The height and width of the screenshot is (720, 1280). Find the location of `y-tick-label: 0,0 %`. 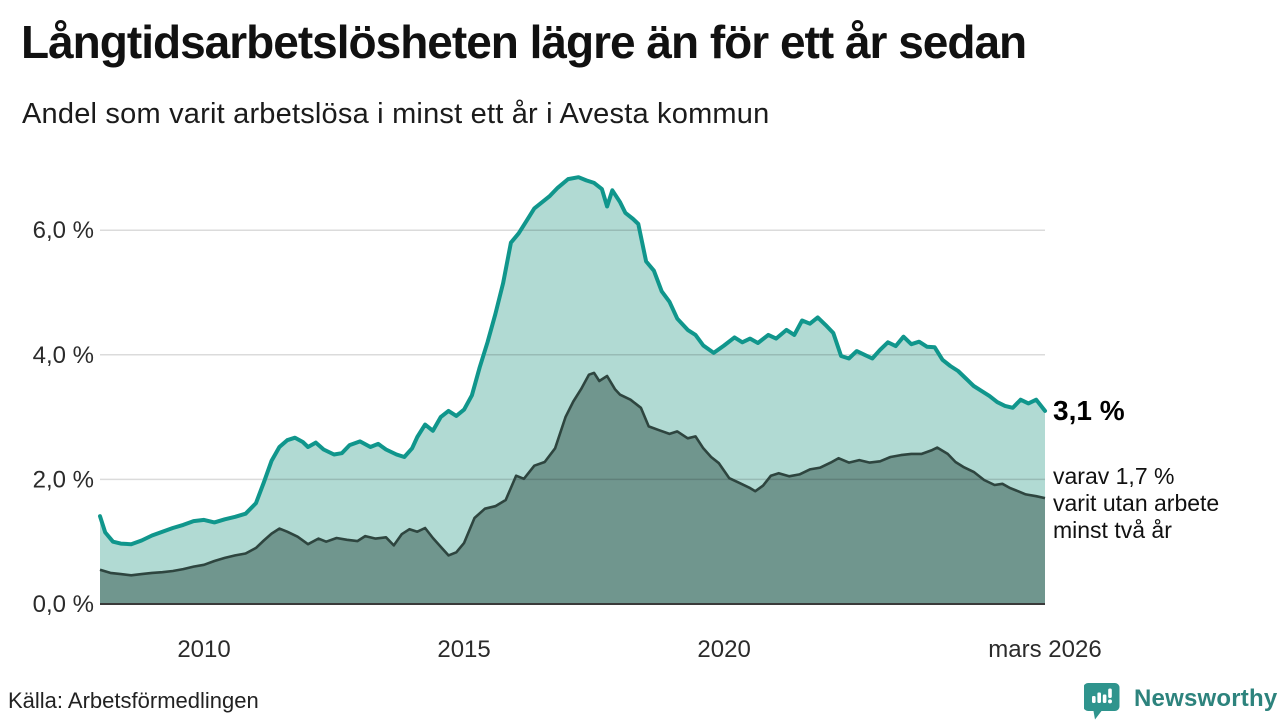

y-tick-label: 0,0 % is located at coordinates (63, 604).